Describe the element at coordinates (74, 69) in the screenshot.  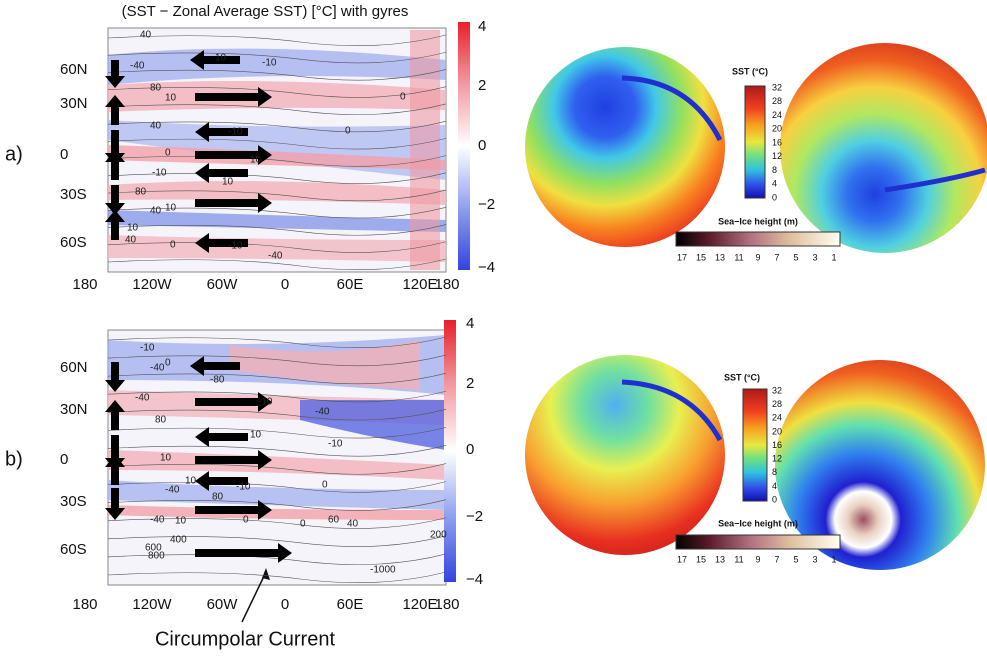
I see `y-tick-label: 60N` at that location.